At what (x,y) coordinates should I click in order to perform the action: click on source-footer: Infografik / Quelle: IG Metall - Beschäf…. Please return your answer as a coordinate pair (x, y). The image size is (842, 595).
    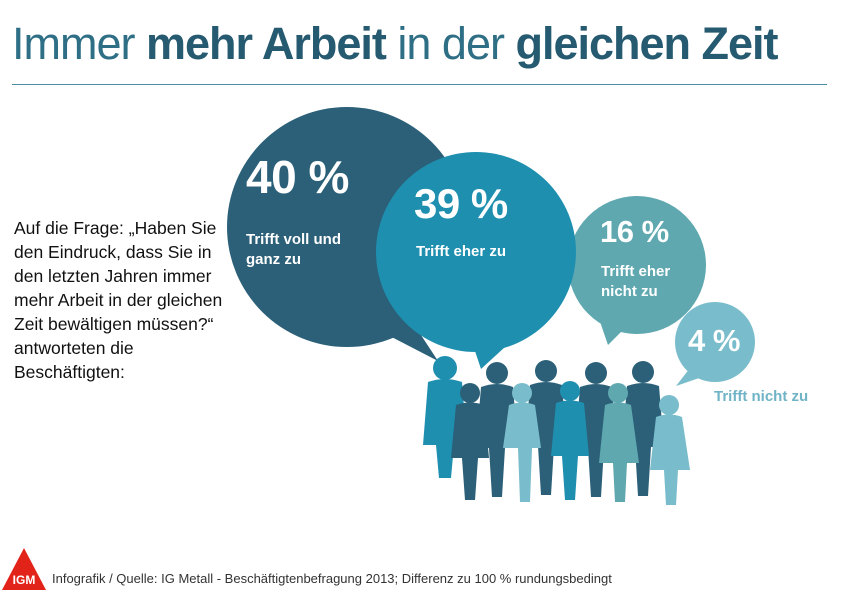
    Looking at the image, I should click on (332, 578).